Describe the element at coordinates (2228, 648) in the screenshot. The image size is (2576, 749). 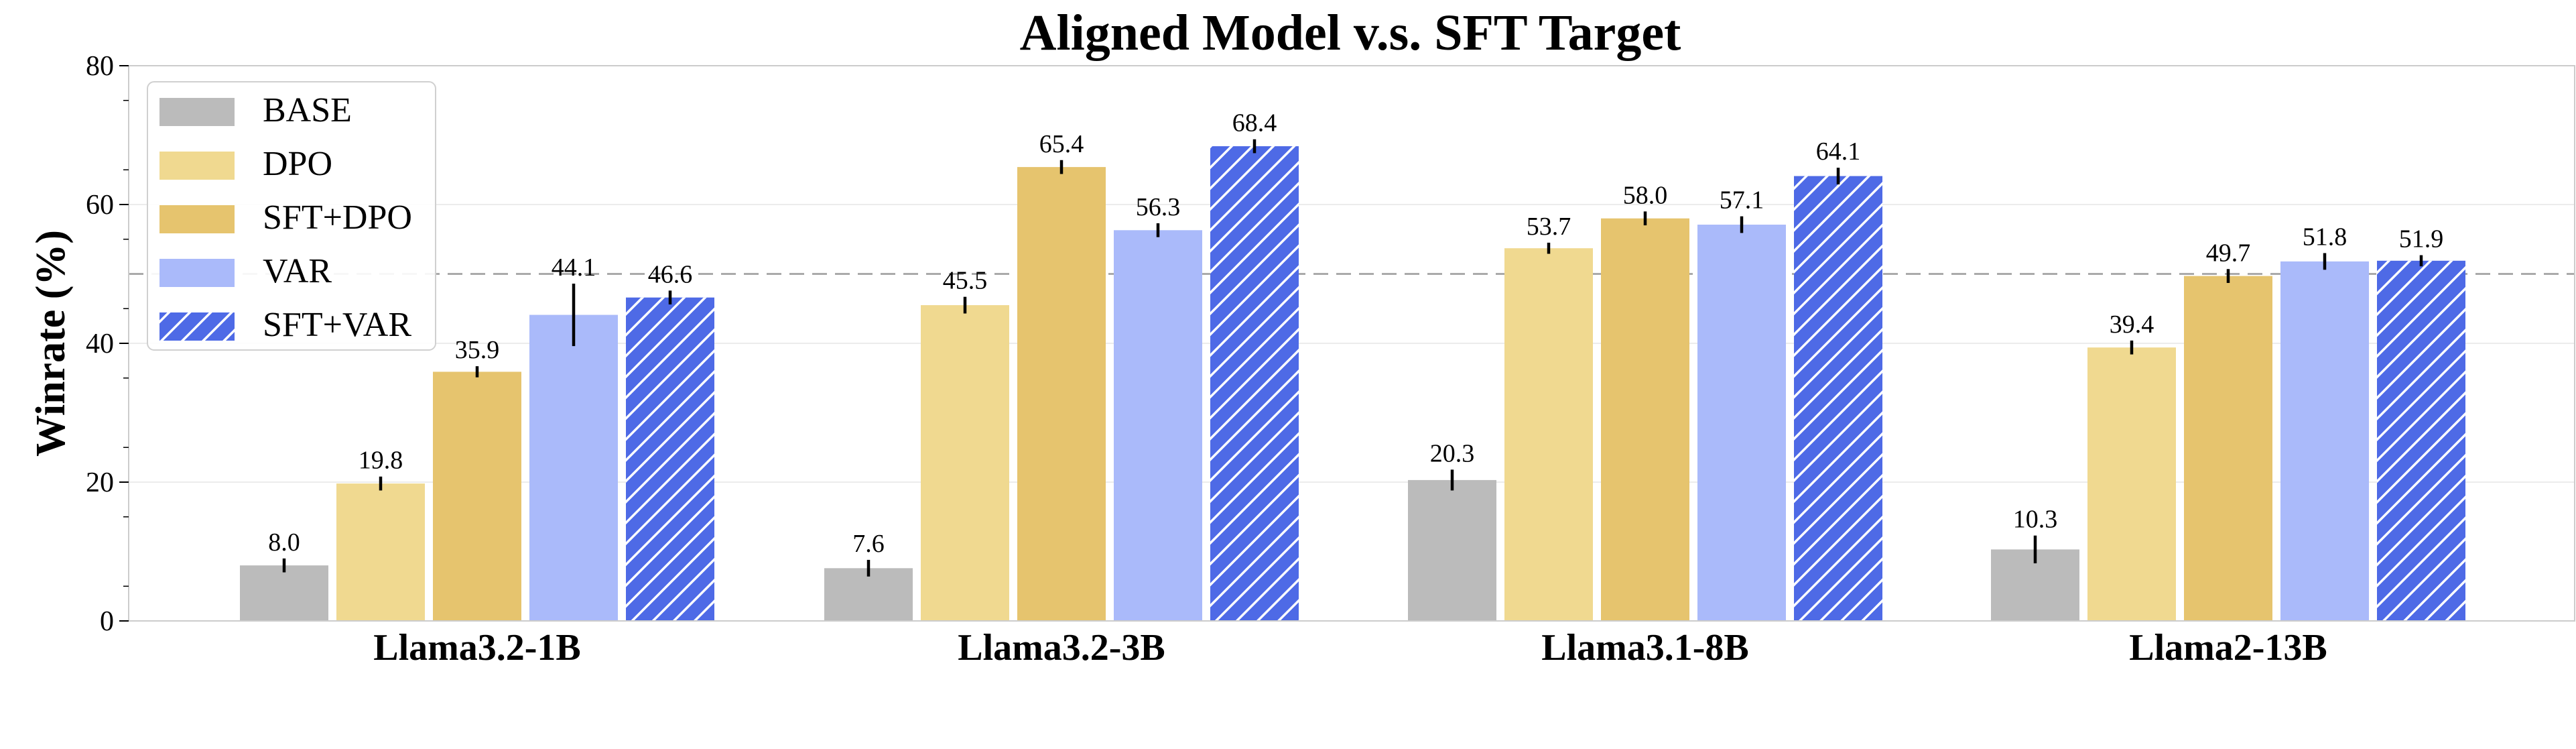
I see `x-tick-label: Llama2-13B` at that location.